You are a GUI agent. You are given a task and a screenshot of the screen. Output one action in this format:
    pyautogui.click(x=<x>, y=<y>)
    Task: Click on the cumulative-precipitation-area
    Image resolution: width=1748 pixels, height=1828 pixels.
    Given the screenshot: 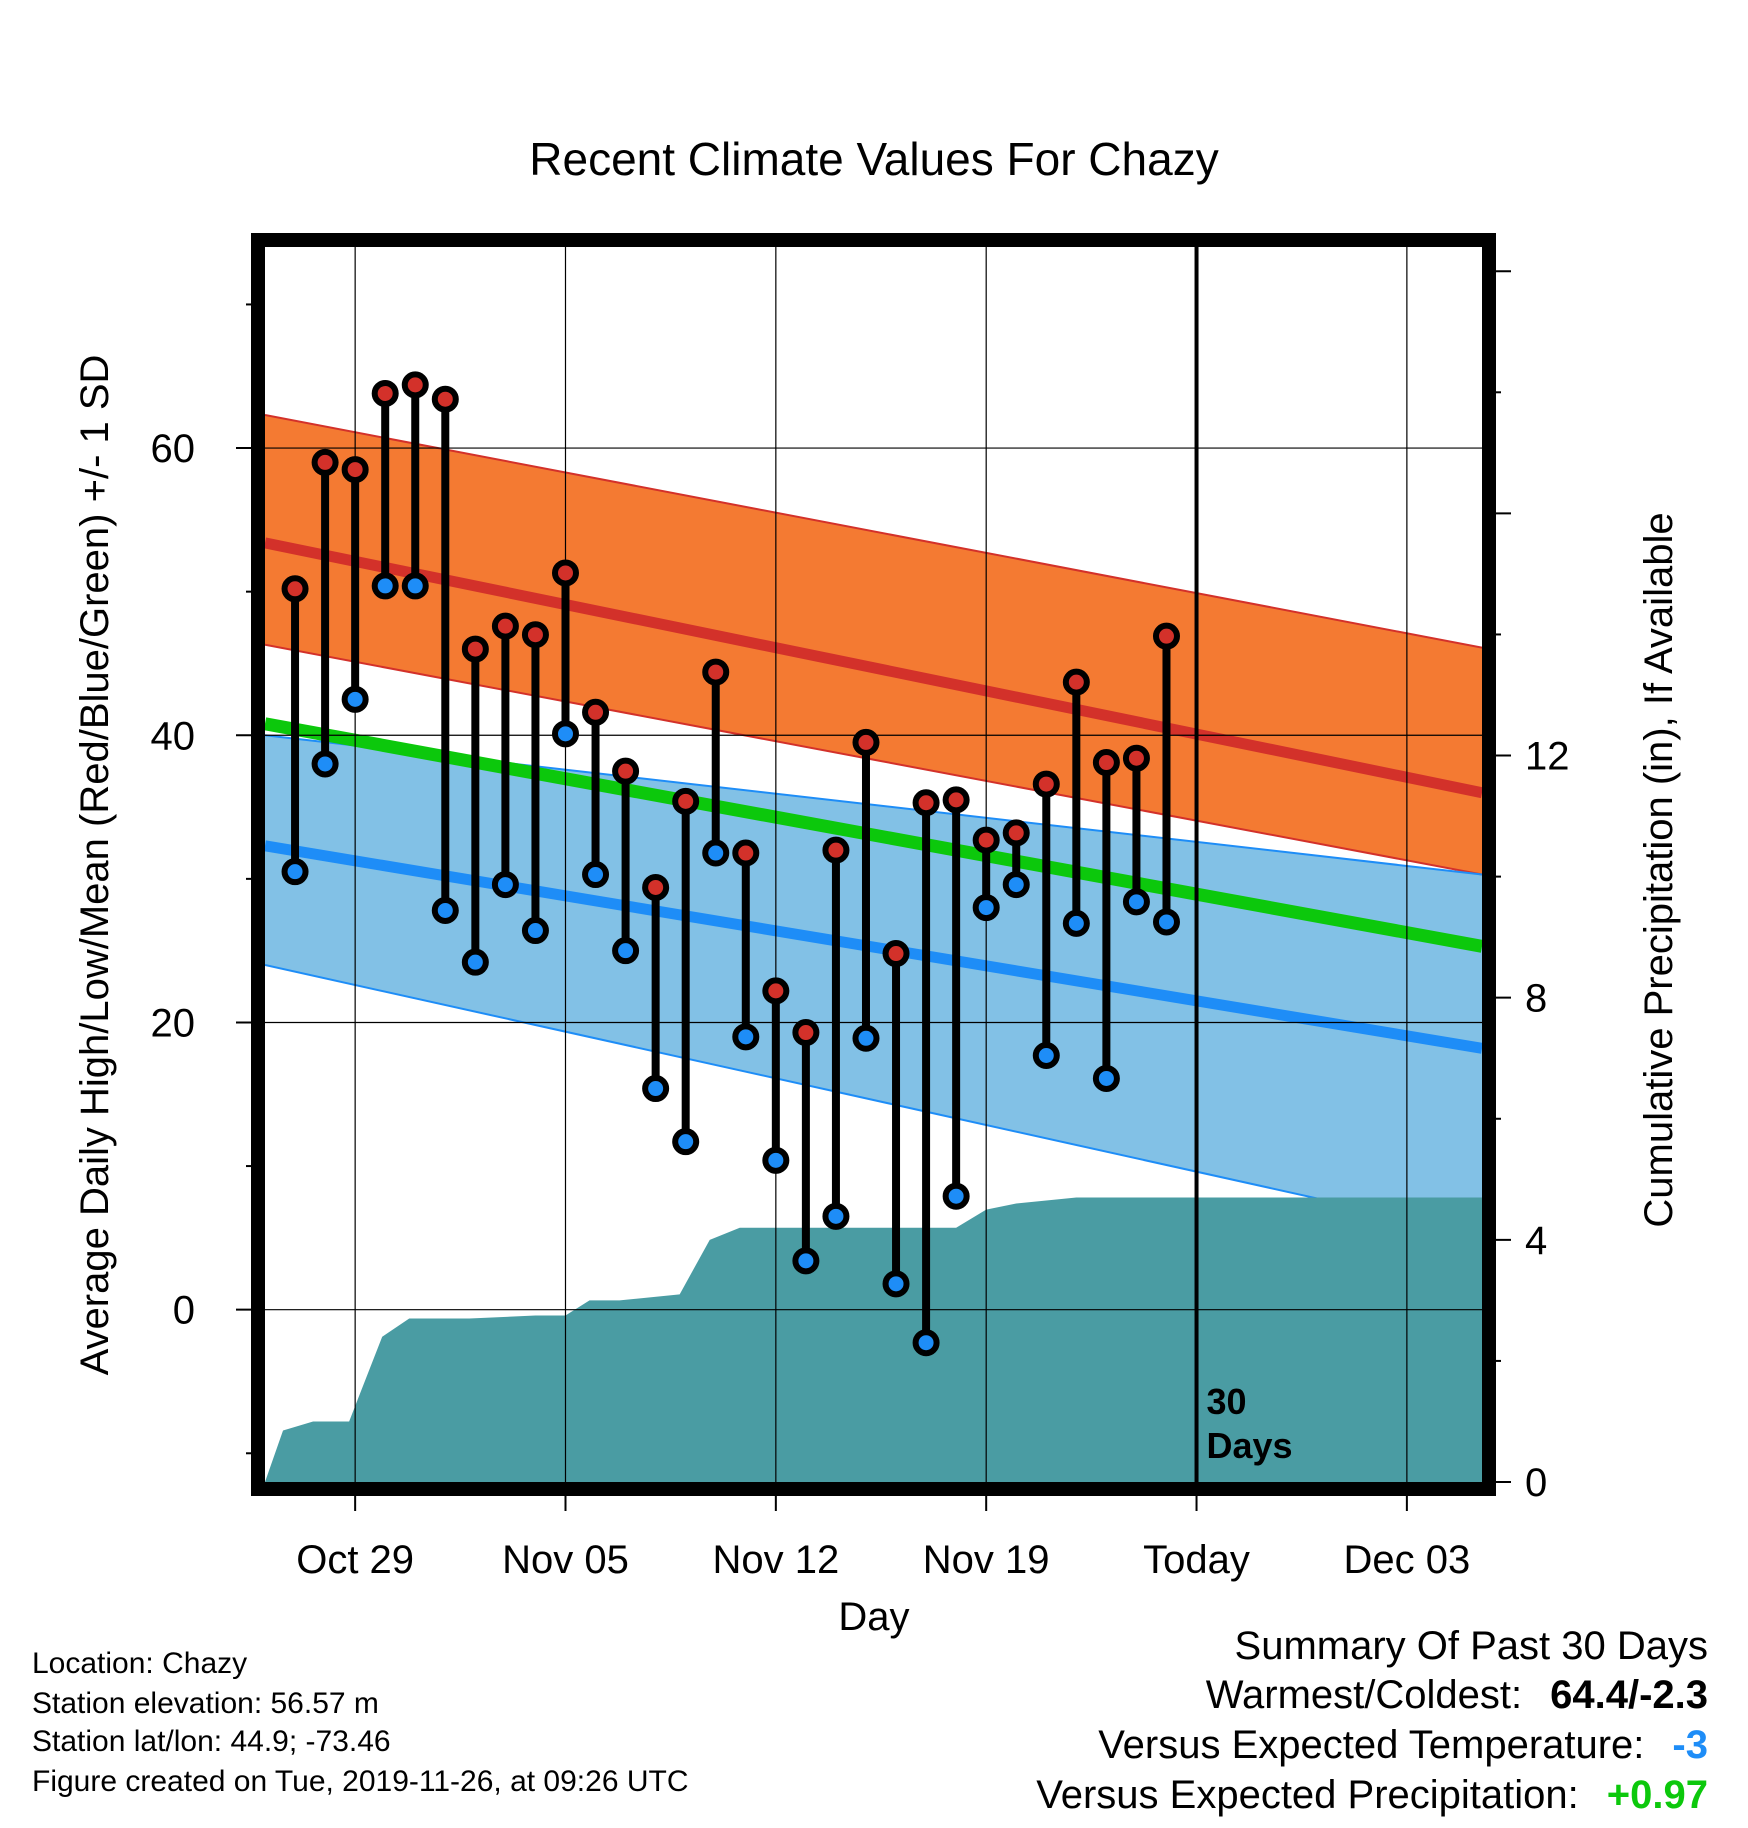 What is the action you would take?
    pyautogui.click(x=873, y=1339)
    